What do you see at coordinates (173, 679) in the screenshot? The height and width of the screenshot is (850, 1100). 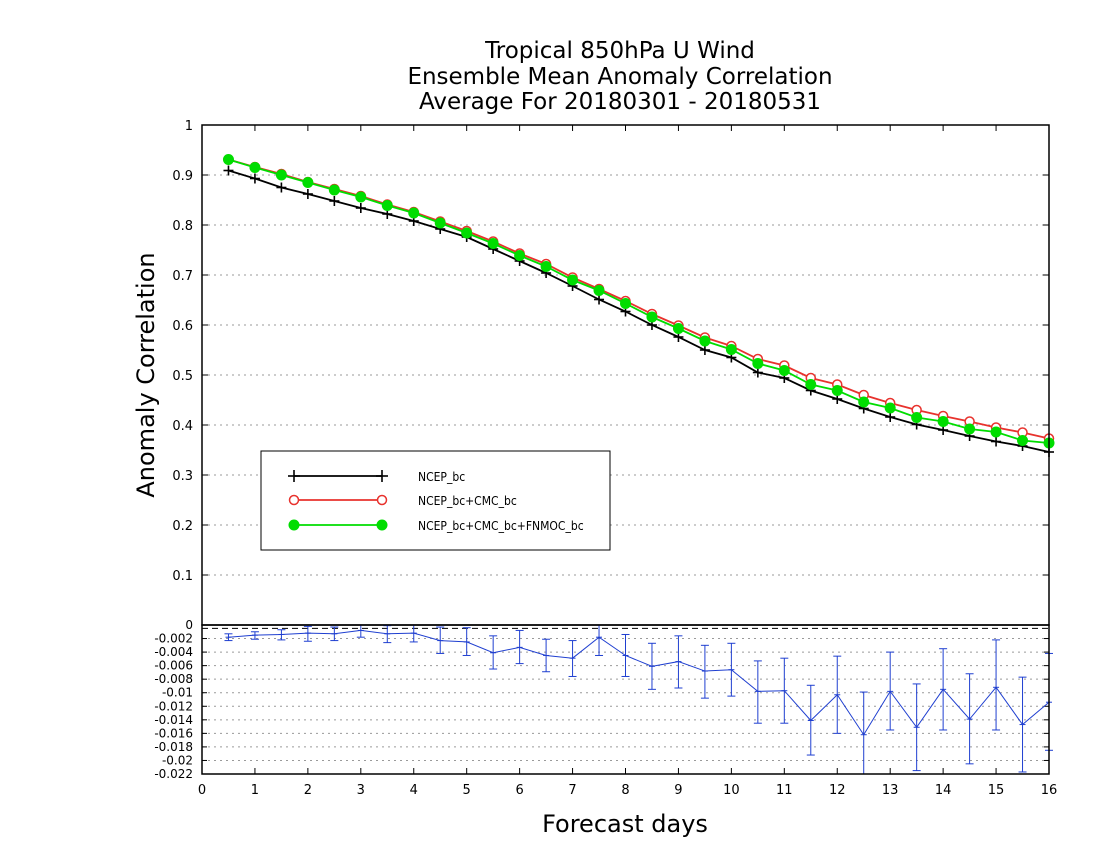 I see `diff-y-tick-label: -0.008` at bounding box center [173, 679].